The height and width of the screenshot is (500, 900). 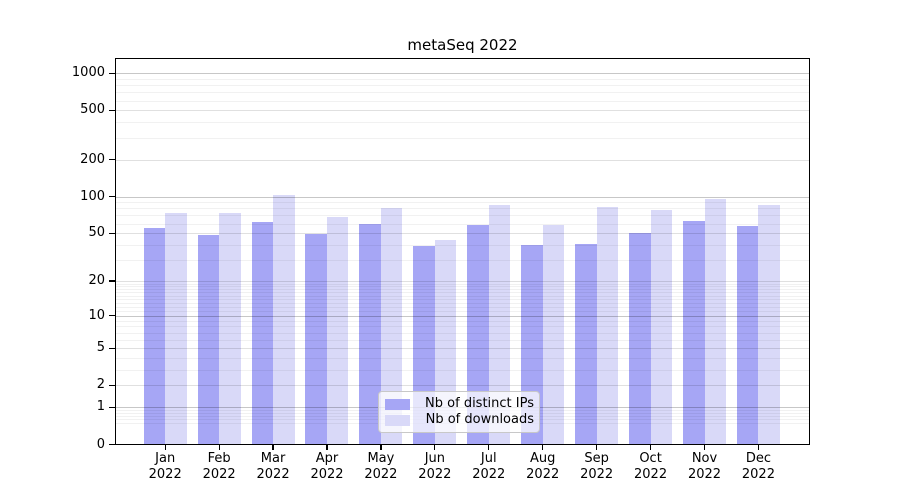 What do you see at coordinates (543, 467) in the screenshot?
I see `x-tick-label-aug: Aug 2022` at bounding box center [543, 467].